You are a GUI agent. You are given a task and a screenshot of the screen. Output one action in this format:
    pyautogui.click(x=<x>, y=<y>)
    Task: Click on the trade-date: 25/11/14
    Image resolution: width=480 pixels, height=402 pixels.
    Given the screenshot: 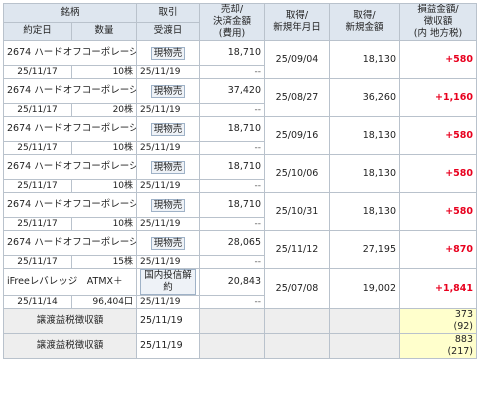 What is the action you would take?
    pyautogui.click(x=37, y=302)
    